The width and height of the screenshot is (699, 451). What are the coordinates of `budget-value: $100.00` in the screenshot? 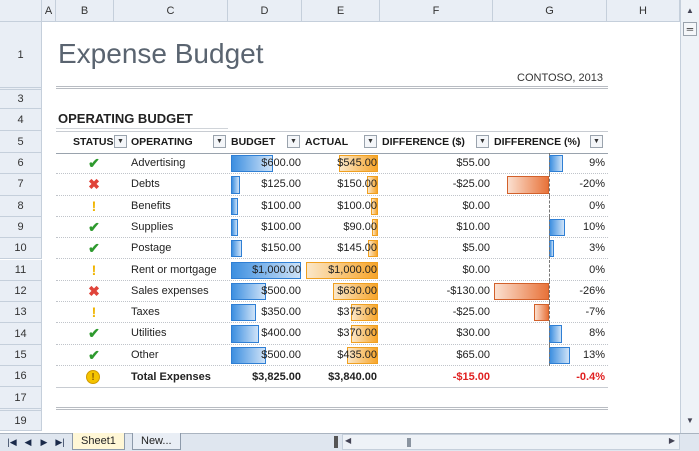 It's located at (281, 226).